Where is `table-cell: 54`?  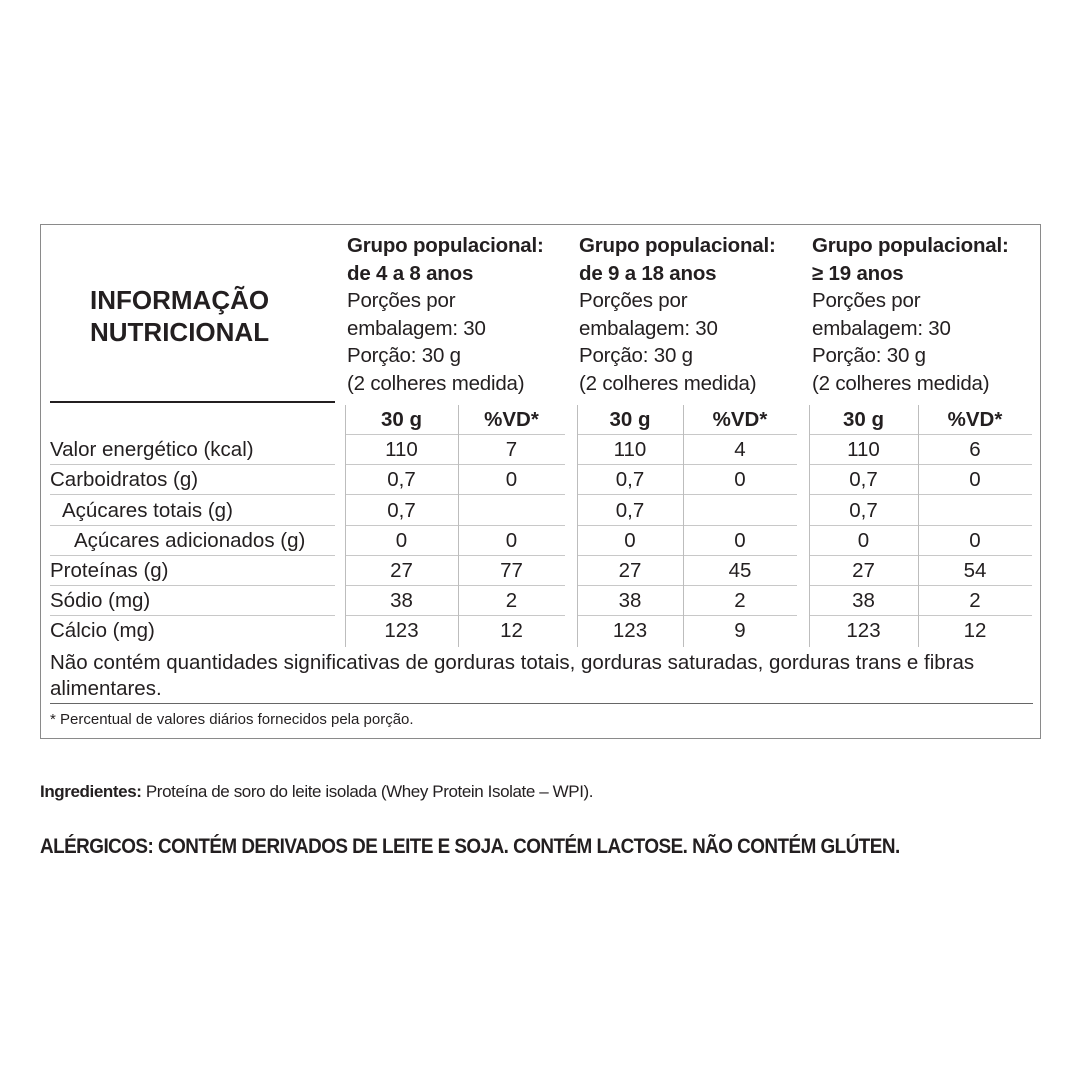
table-cell: 54 is located at coordinates (975, 571).